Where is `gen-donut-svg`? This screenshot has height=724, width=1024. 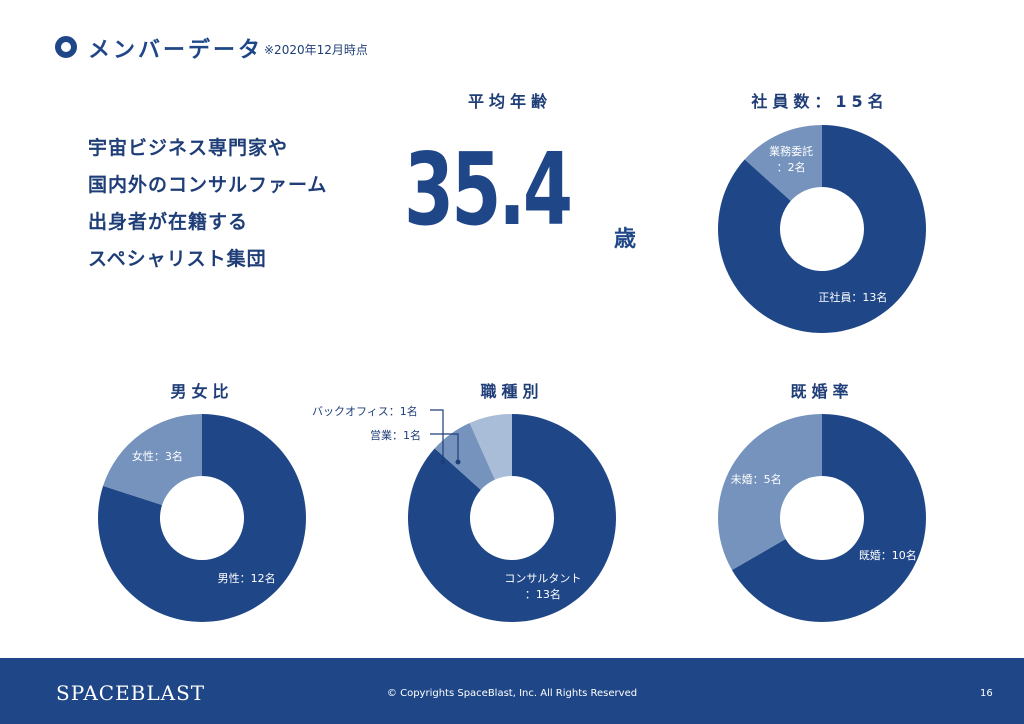 gen-donut-svg is located at coordinates (201, 518).